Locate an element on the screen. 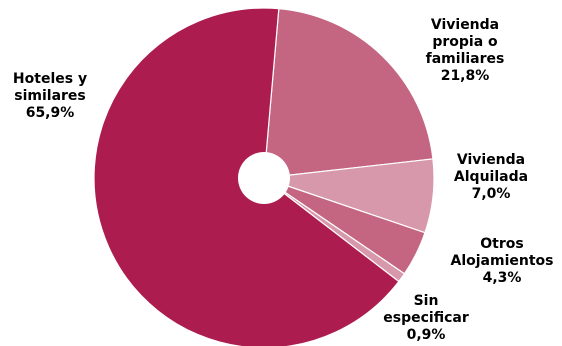 The height and width of the screenshot is (346, 562). data-label-line: similares is located at coordinates (50, 96).